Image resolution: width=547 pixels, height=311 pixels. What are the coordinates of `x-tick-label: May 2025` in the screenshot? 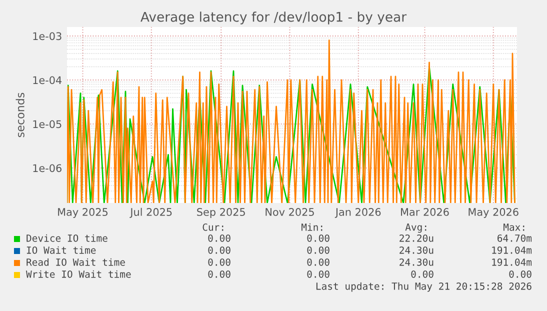 It's located at (83, 213).